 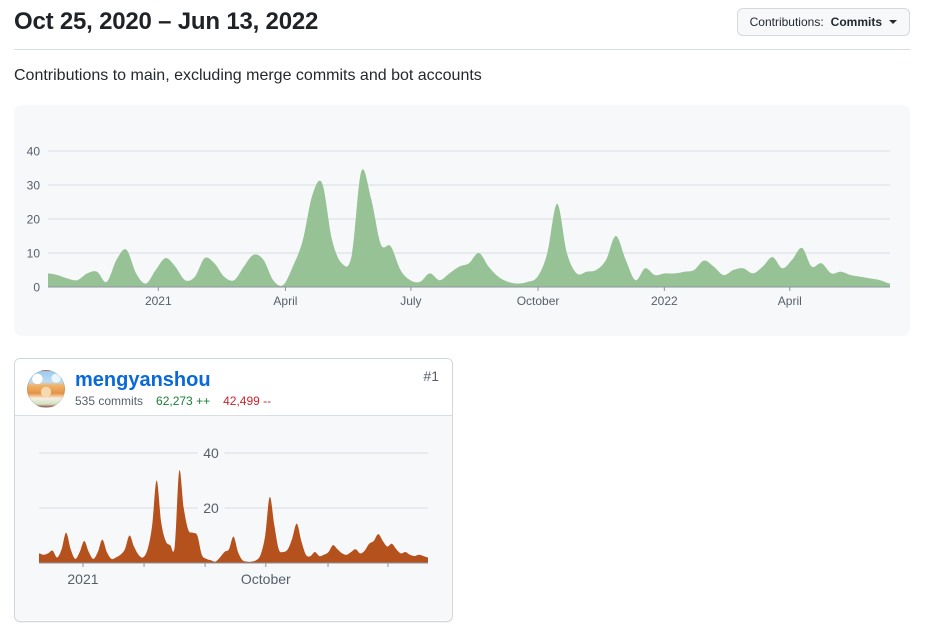 I want to click on deletions-count: 42,499 --, so click(x=247, y=401).